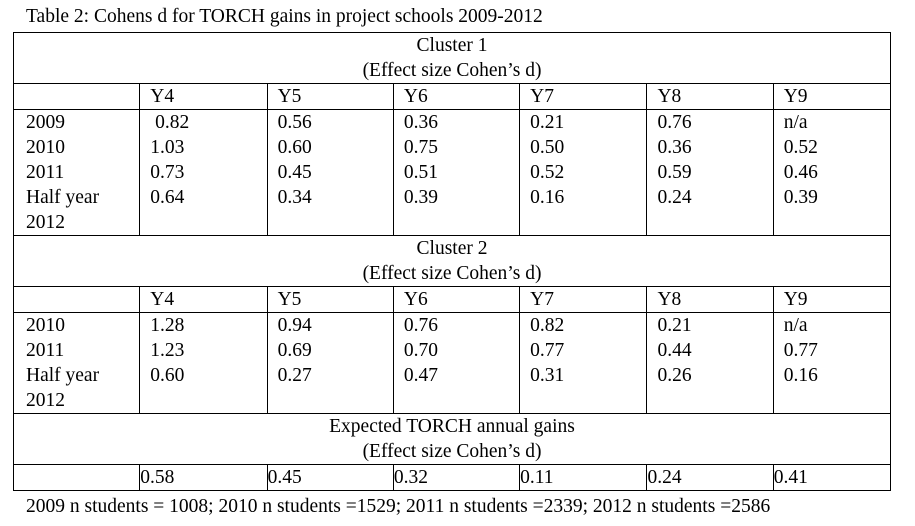 This screenshot has height=526, width=915. Describe the element at coordinates (456, 172) in the screenshot. I see `value-column: 0.36 0.75 0.51 0.39` at that location.